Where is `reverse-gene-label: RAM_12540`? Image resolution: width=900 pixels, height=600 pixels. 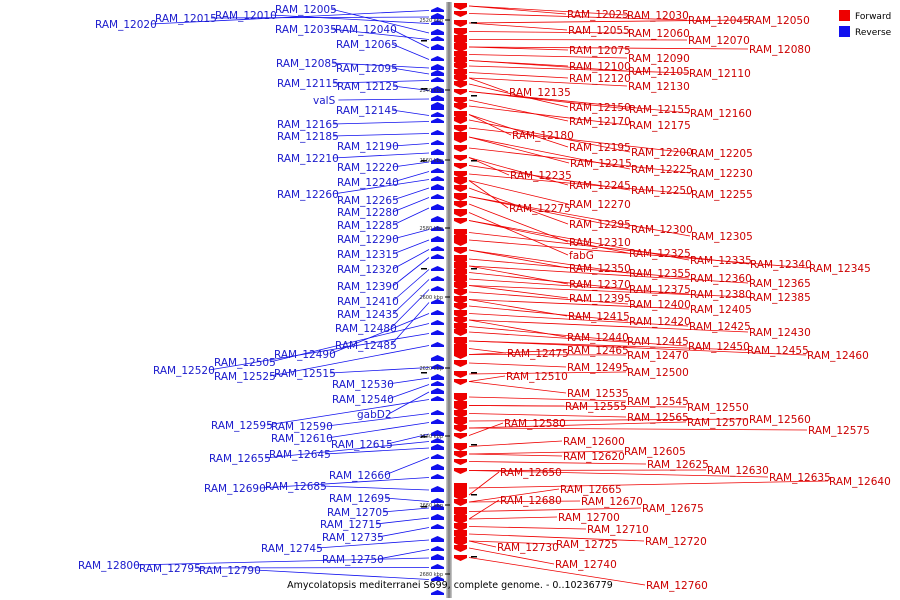 reverse-gene-label: RAM_12540 is located at coordinates (363, 400).